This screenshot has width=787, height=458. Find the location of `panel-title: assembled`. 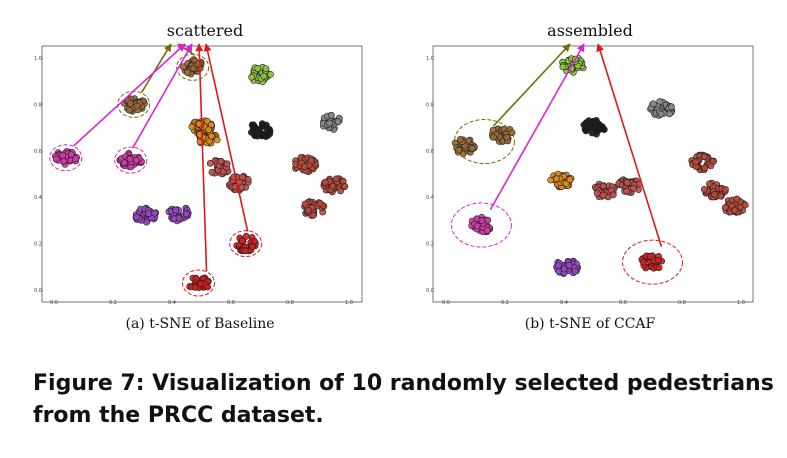

panel-title: assembled is located at coordinates (590, 30).